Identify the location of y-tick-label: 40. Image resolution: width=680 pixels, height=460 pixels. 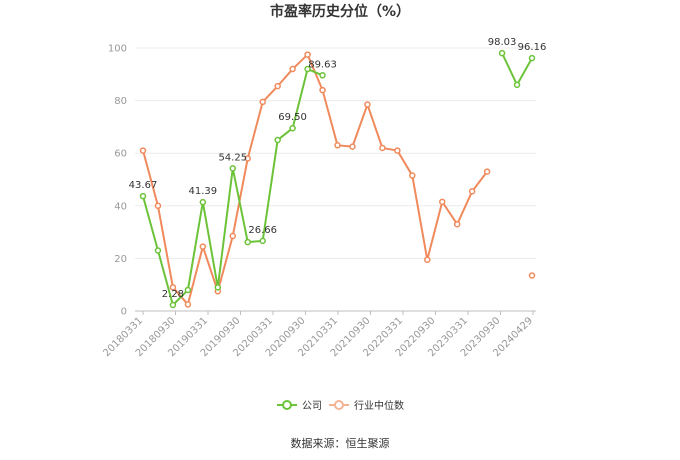
(120, 206).